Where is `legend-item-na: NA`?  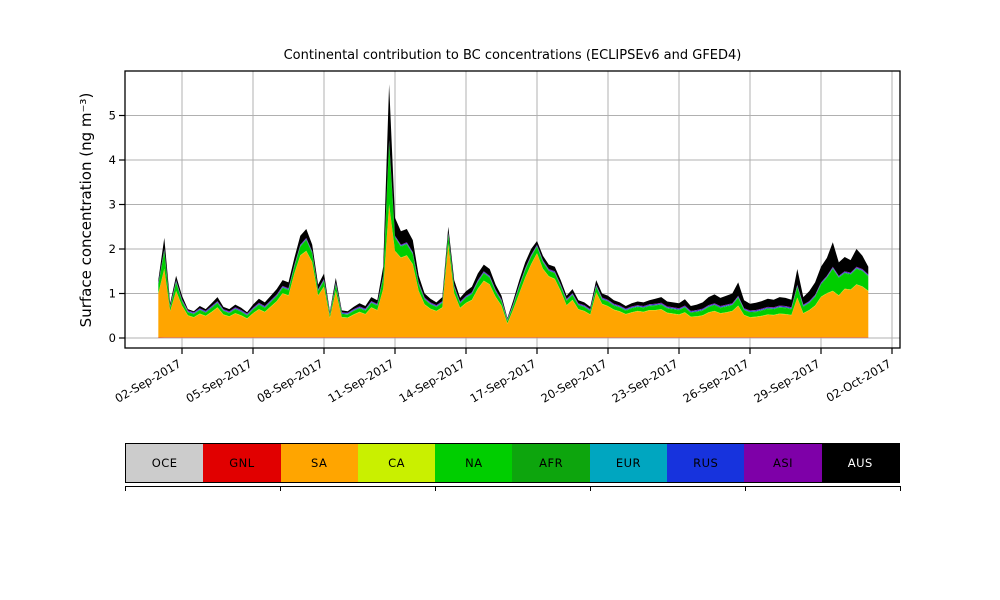
legend-item-na: NA is located at coordinates (474, 463).